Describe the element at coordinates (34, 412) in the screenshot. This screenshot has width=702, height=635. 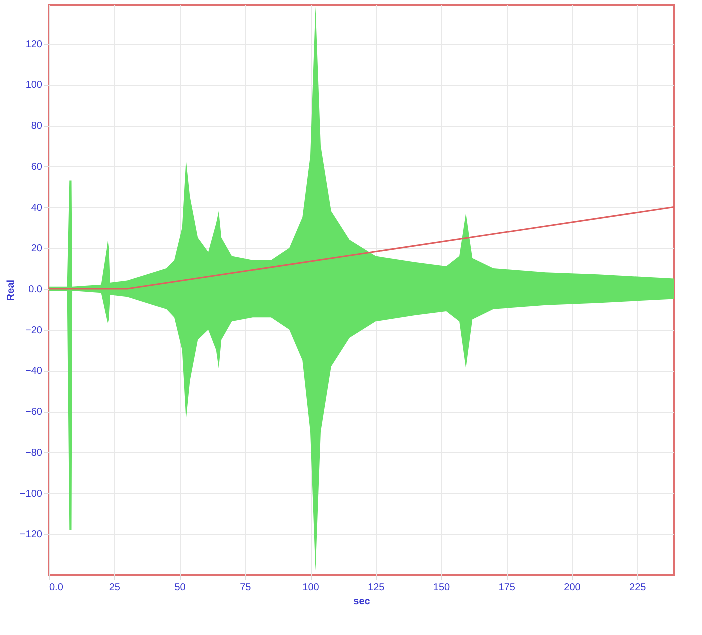
I see `y-tick-label: −60` at that location.